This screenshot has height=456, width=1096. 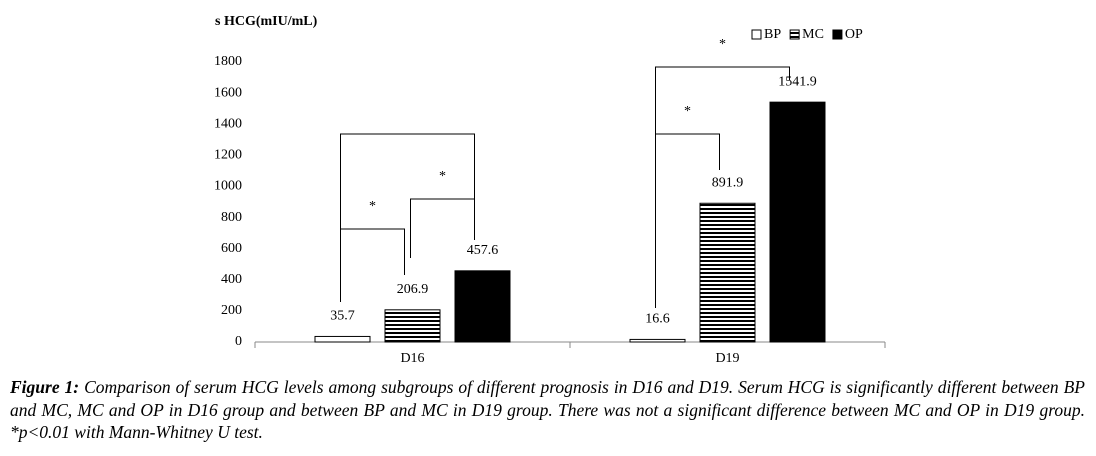 What do you see at coordinates (238, 341) in the screenshot?
I see `y-tick-label: 0` at bounding box center [238, 341].